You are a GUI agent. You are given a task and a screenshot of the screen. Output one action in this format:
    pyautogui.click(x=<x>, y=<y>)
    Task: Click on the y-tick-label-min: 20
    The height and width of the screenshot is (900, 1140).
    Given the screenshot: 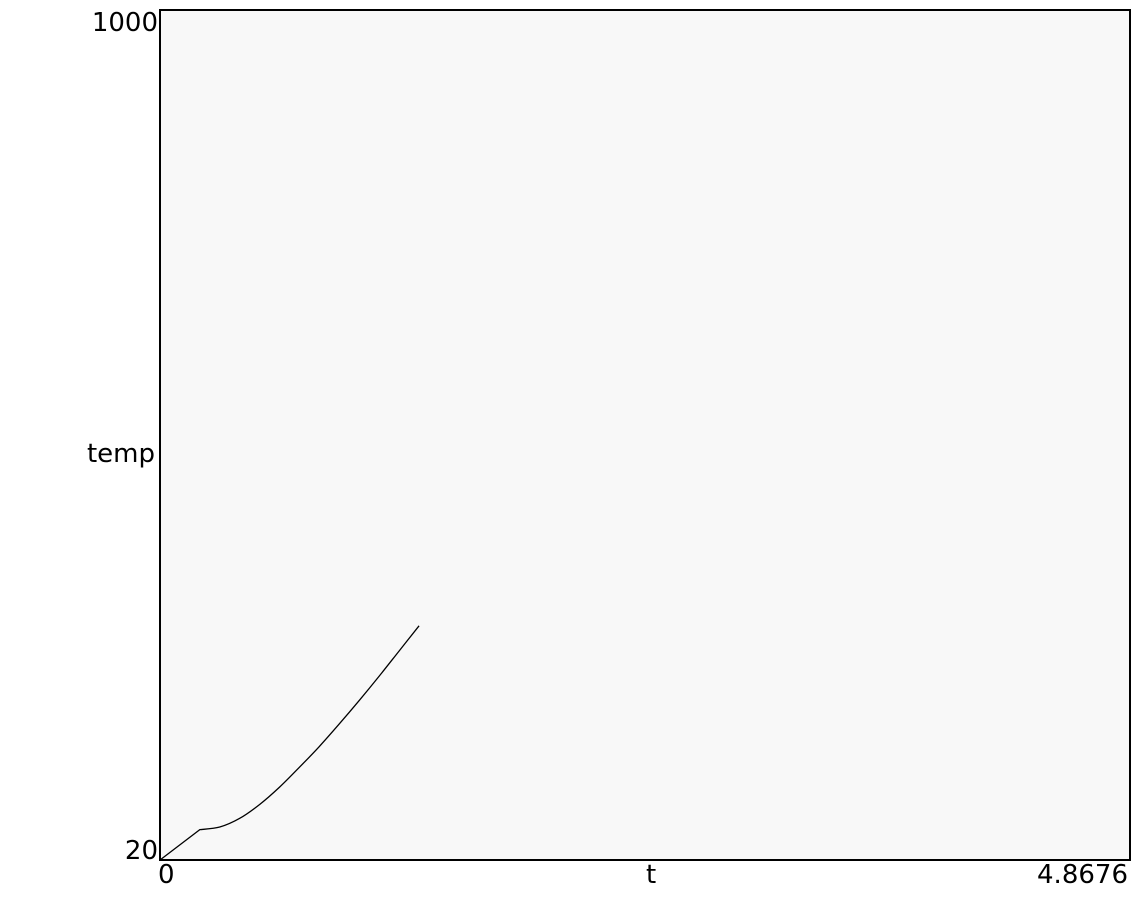 What is the action you would take?
    pyautogui.click(x=141, y=851)
    